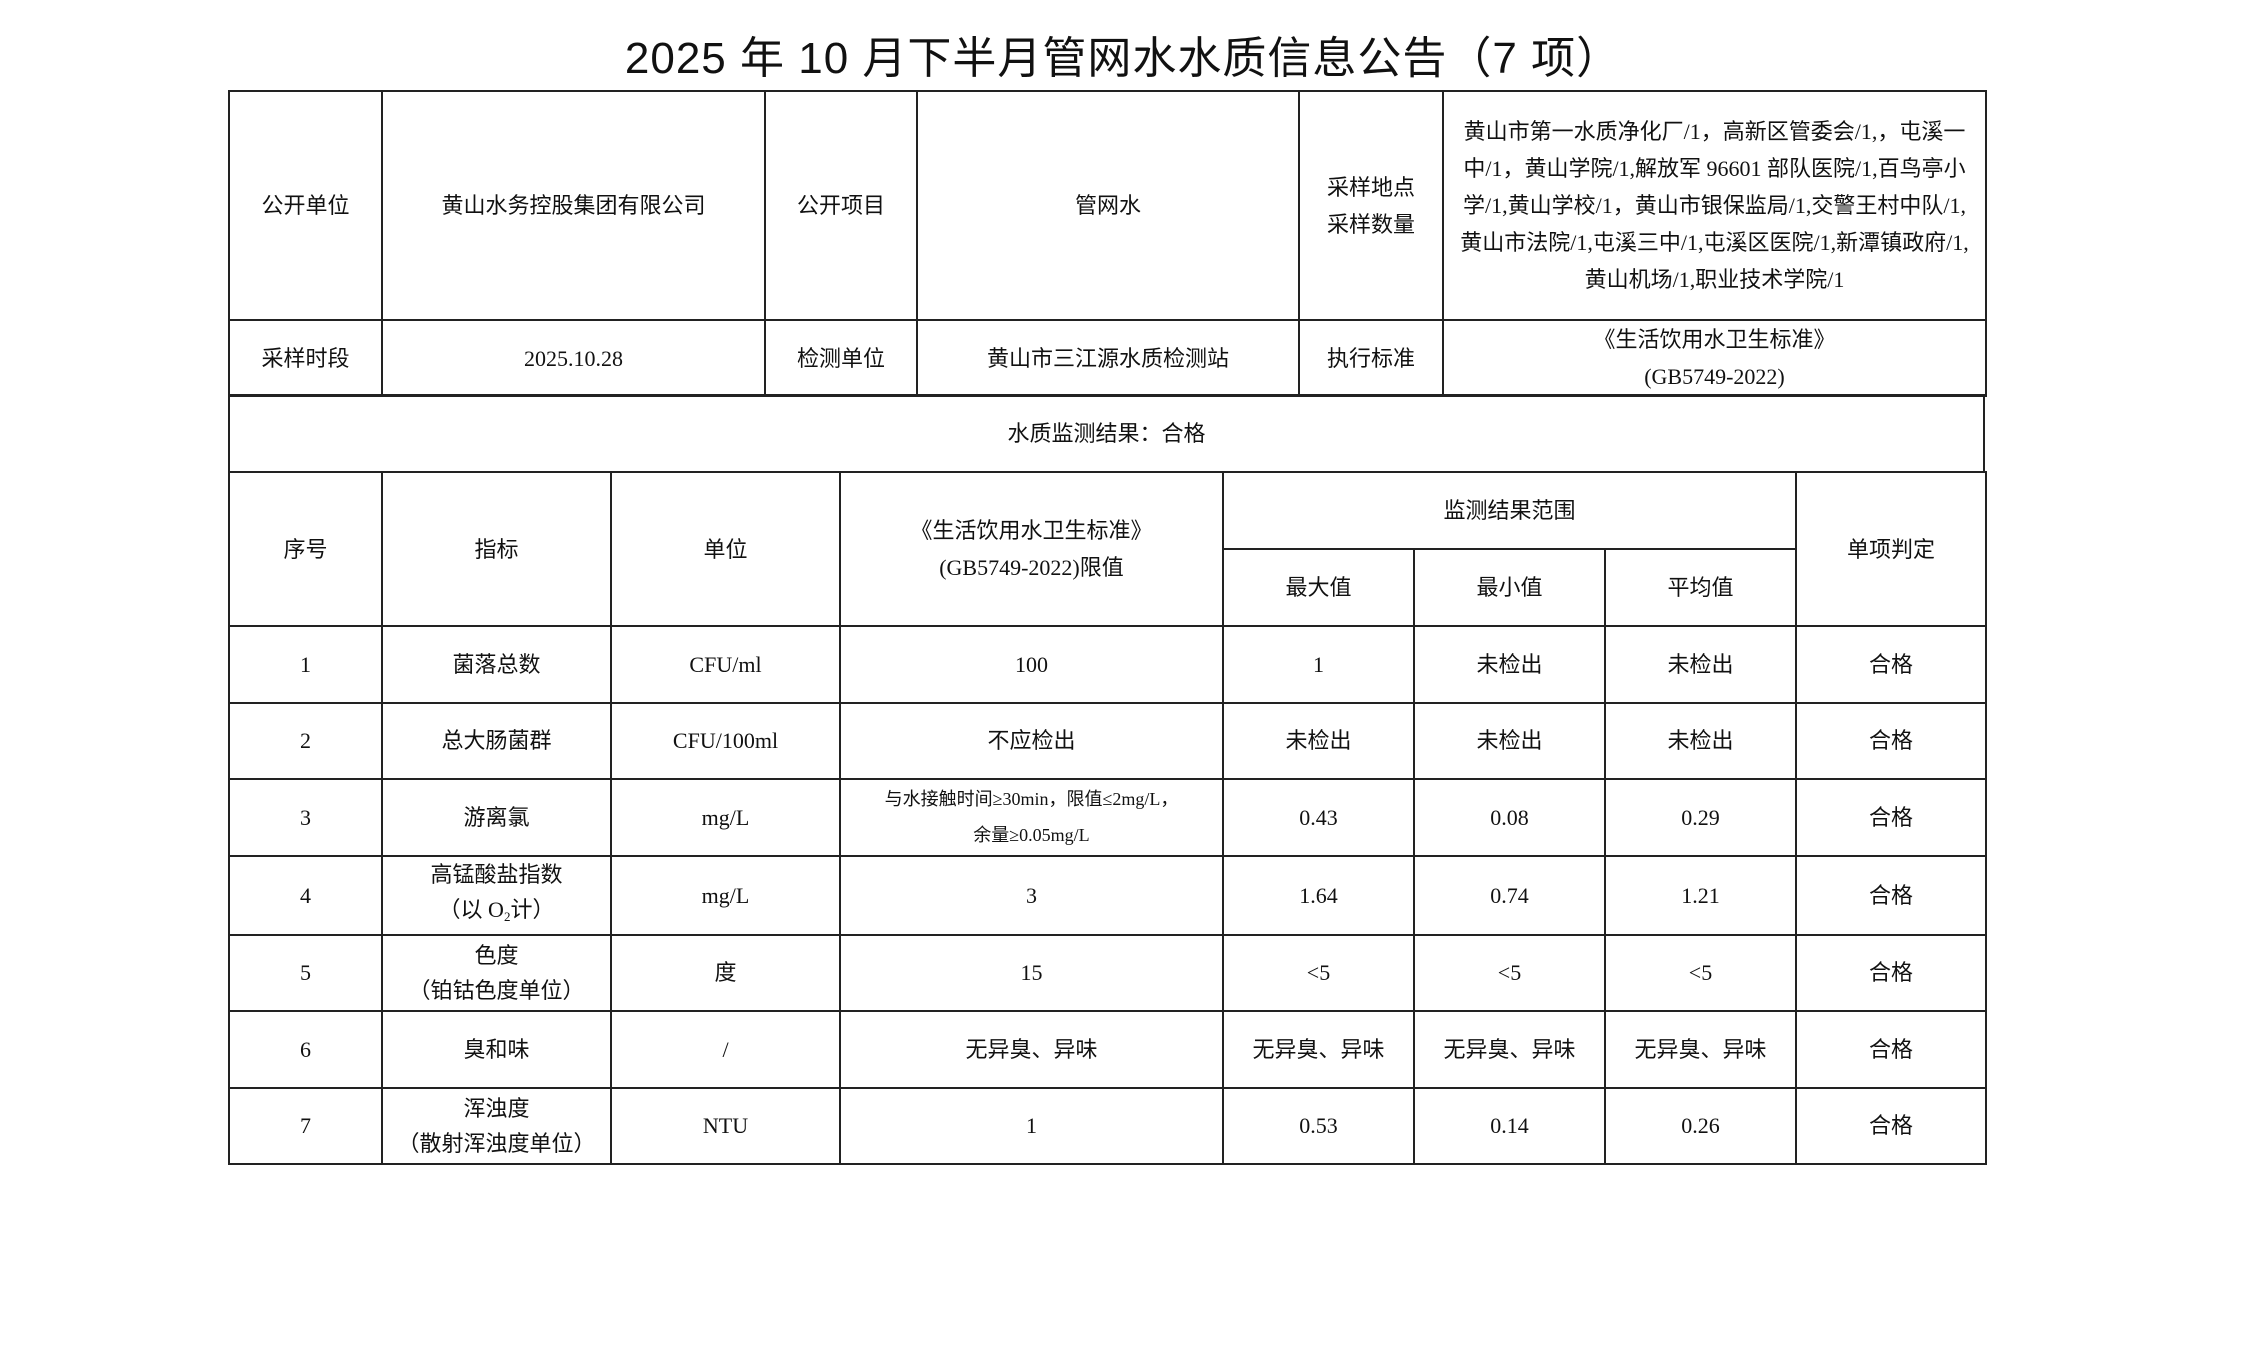 The image size is (2246, 1346). What do you see at coordinates (1318, 1049) in the screenshot?
I see `row-max: 无异臭、异味` at bounding box center [1318, 1049].